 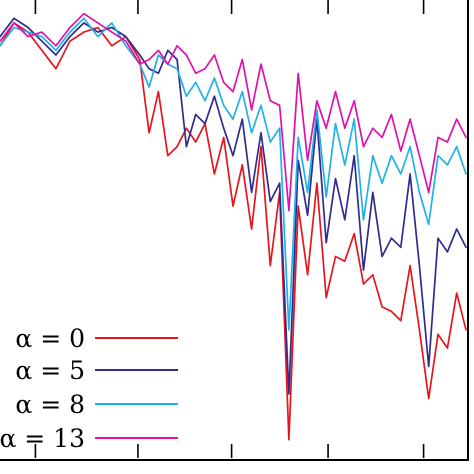 What do you see at coordinates (50, 404) in the screenshot?
I see `legend-label-2: α = 8` at bounding box center [50, 404].